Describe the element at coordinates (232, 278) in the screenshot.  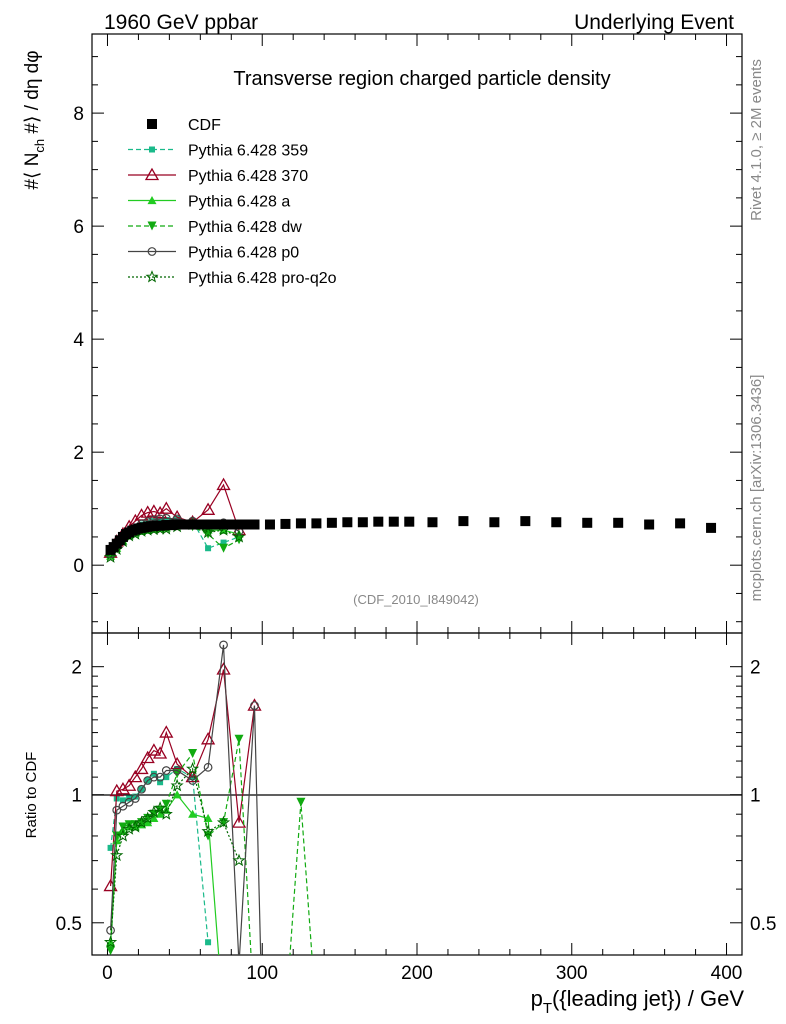
I see `legend-entry: Pythia 6.428 pro-q2o` at that location.